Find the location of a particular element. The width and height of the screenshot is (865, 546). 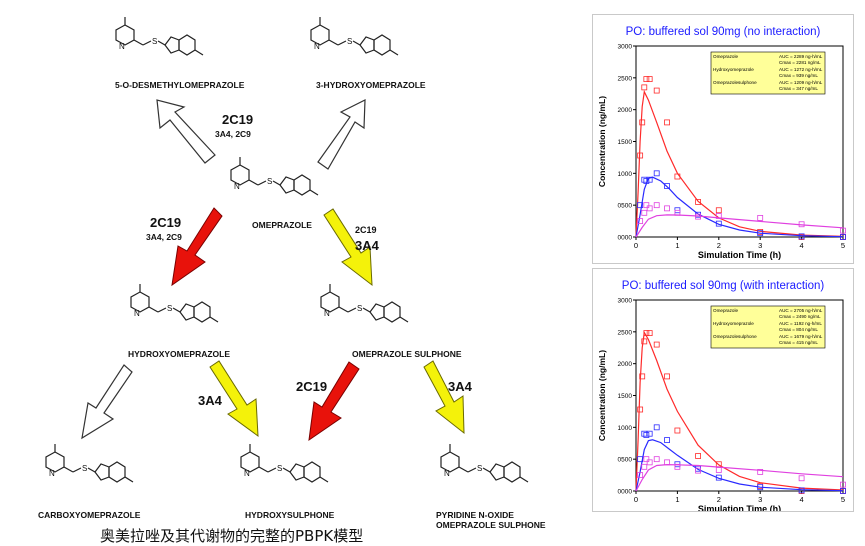

legend-cmax: Cmax = 804 ng/mL is located at coordinates (798, 329).